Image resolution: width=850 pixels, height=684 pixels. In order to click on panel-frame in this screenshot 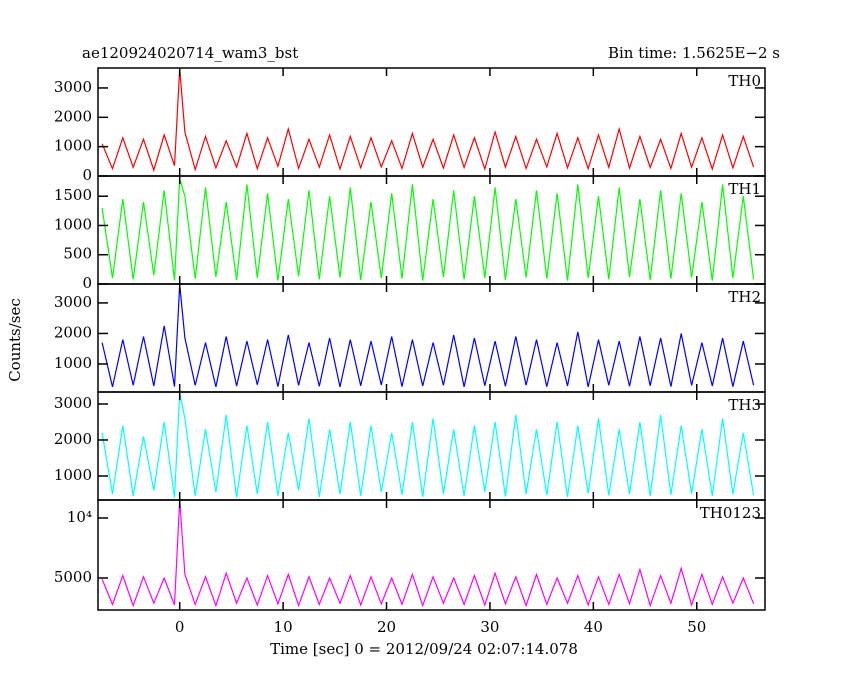, I will do `click(431, 555)`.